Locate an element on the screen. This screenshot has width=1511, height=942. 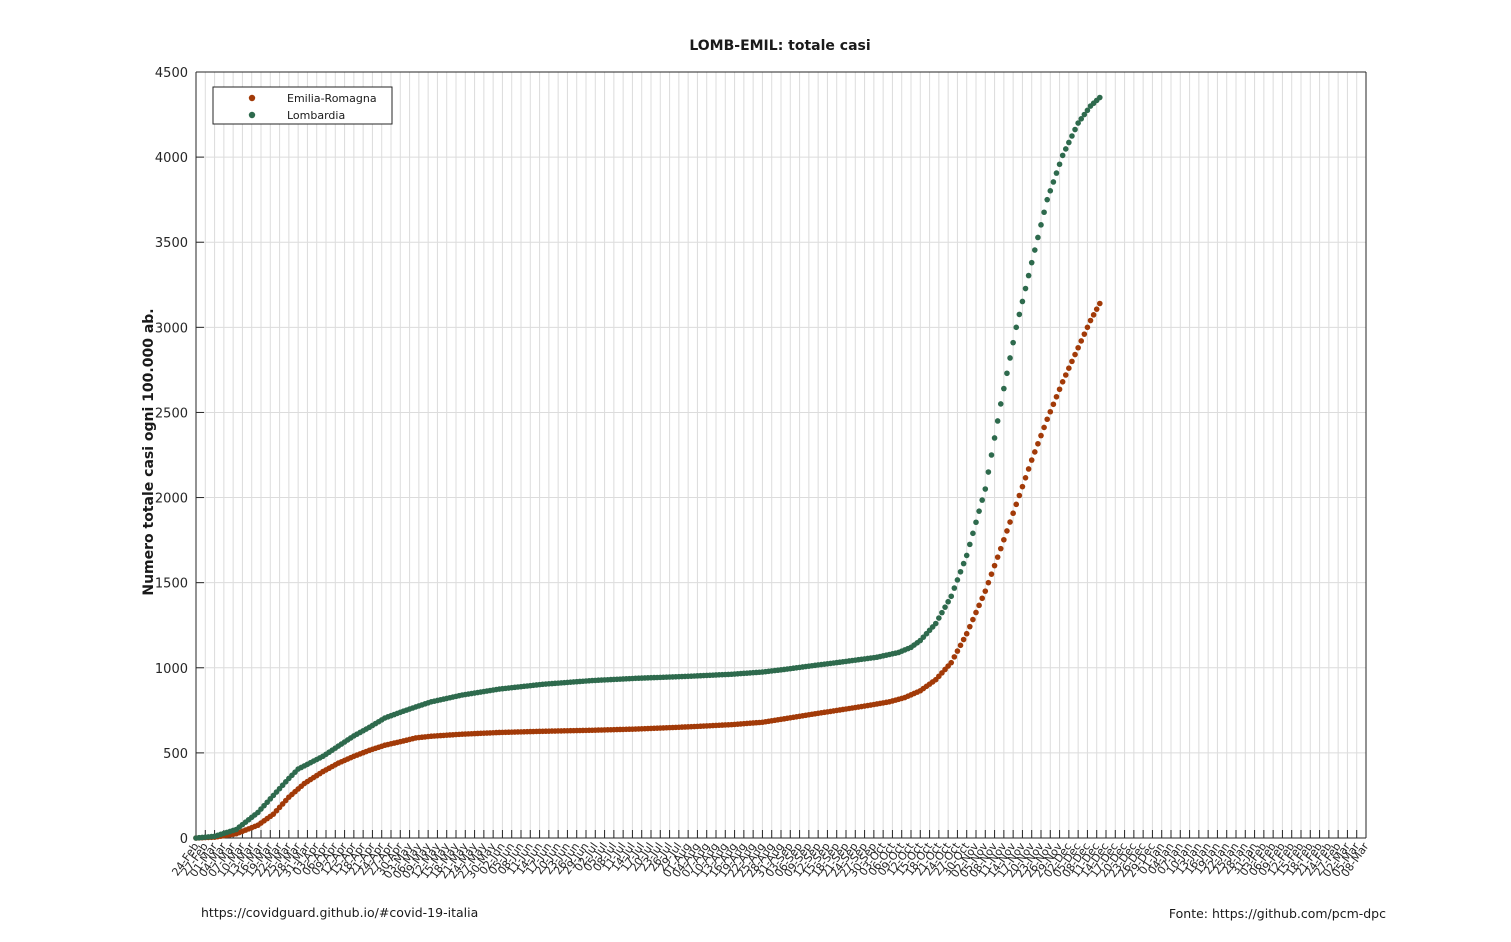
legend-box is located at coordinates (302, 105).